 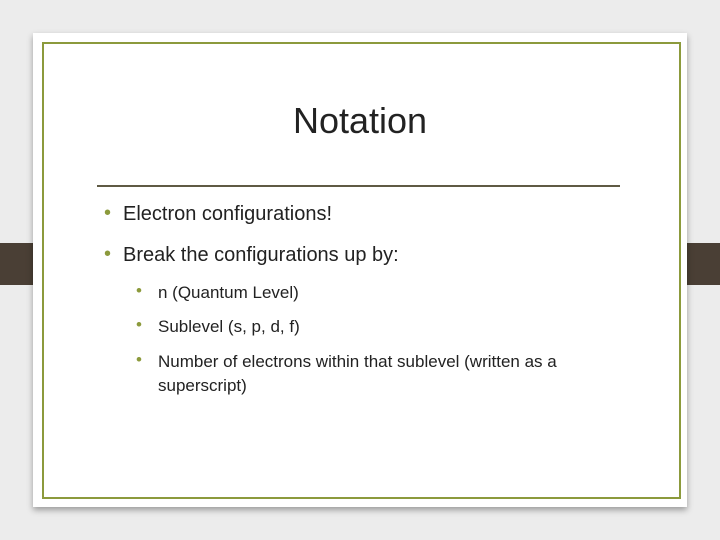 What do you see at coordinates (261, 255) in the screenshot?
I see `bullet-text: Break the configurations up by:` at bounding box center [261, 255].